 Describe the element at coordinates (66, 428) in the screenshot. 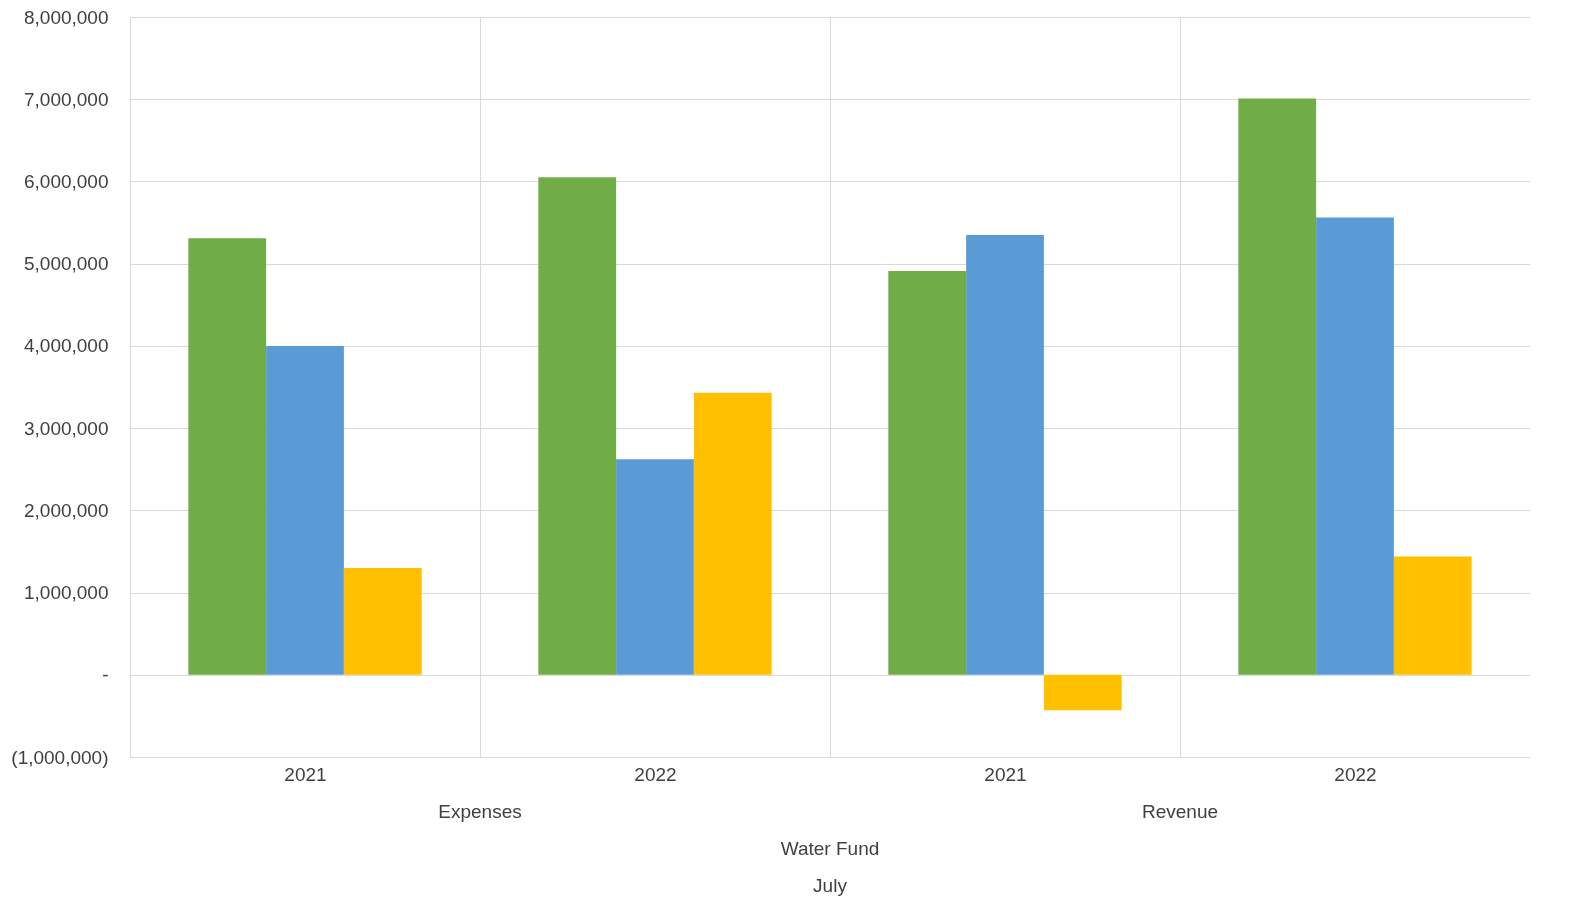

I see `y-tick-label: 3,000,000` at that location.